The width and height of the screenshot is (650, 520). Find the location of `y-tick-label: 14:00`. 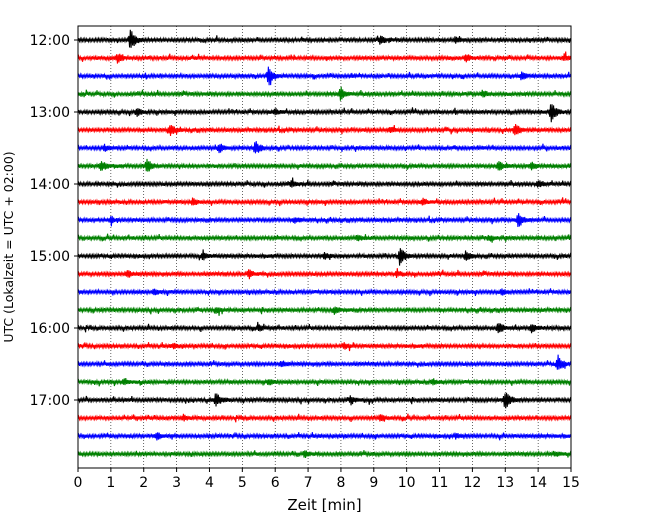

y-tick-label: 14:00 is located at coordinates (50, 185).